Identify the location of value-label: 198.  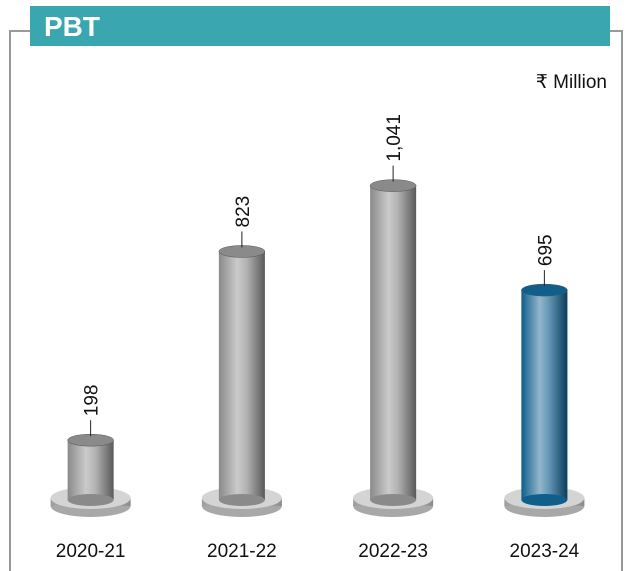
(92, 401).